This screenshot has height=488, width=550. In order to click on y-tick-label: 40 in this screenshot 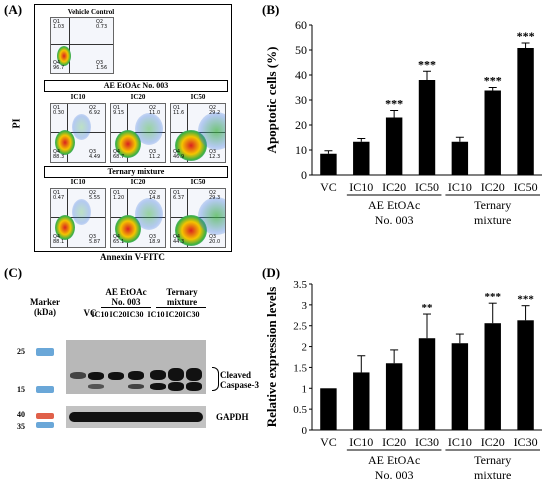, I will do `click(301, 75)`.